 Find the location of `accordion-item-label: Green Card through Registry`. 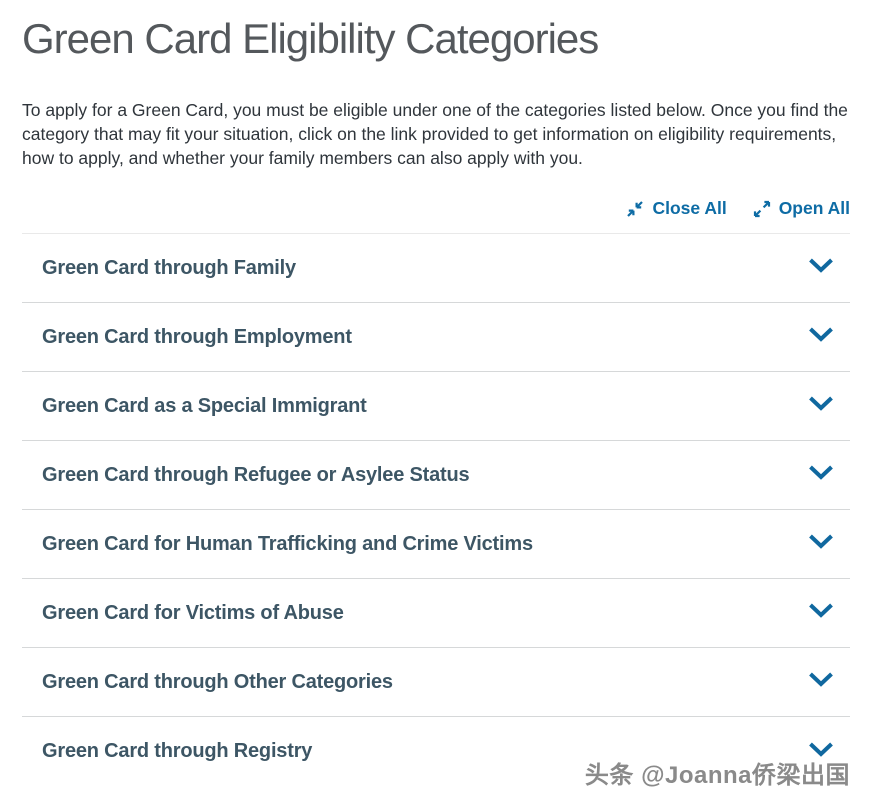

accordion-item-label: Green Card through Registry is located at coordinates (177, 751).